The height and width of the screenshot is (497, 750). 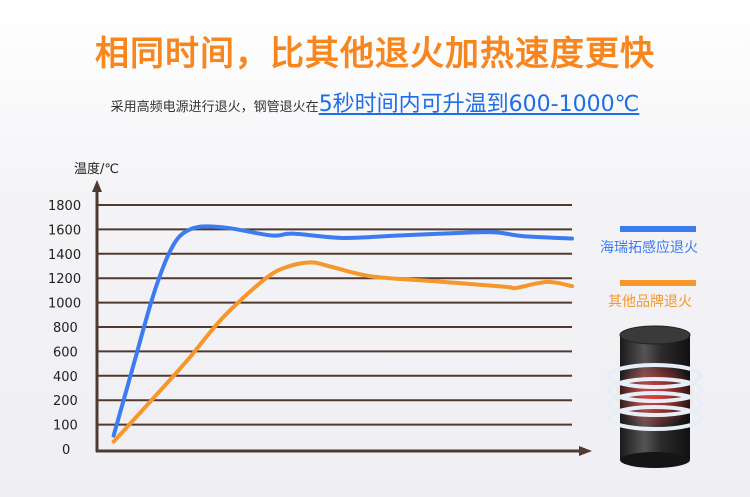 I want to click on y-tick-label: 800, so click(x=65, y=328).